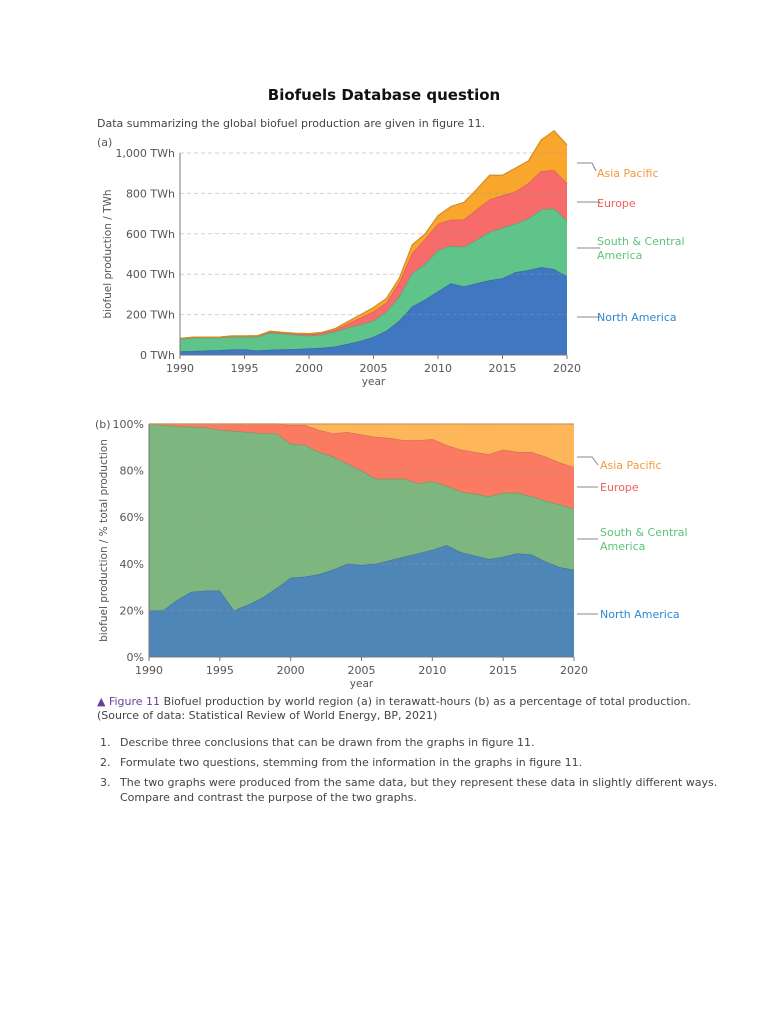 The height and width of the screenshot is (1024, 768). What do you see at coordinates (104, 142) in the screenshot?
I see `panel-label: (a)` at bounding box center [104, 142].